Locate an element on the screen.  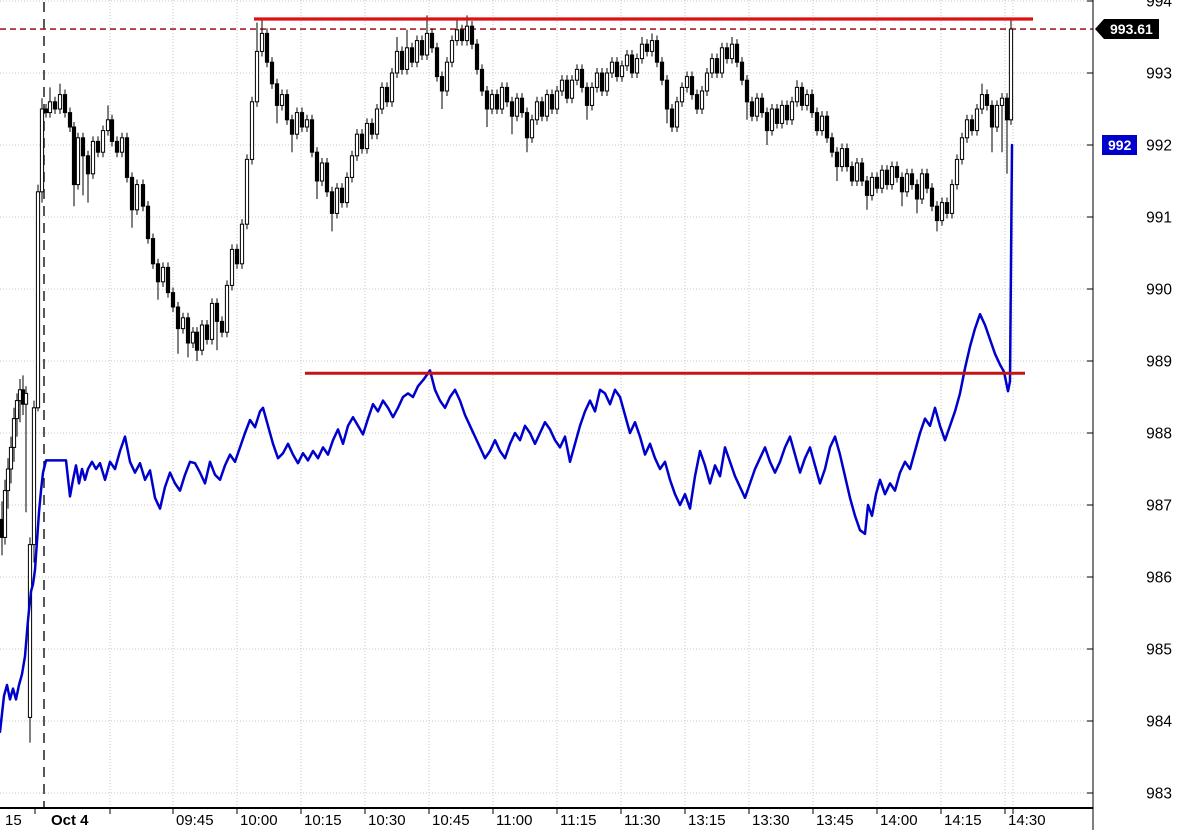
y-axis-label: 988 is located at coordinates (1159, 434).